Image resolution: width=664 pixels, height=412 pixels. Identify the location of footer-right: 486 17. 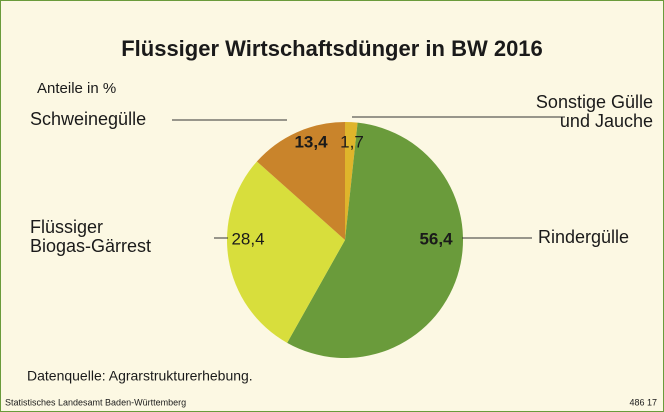
(643, 402).